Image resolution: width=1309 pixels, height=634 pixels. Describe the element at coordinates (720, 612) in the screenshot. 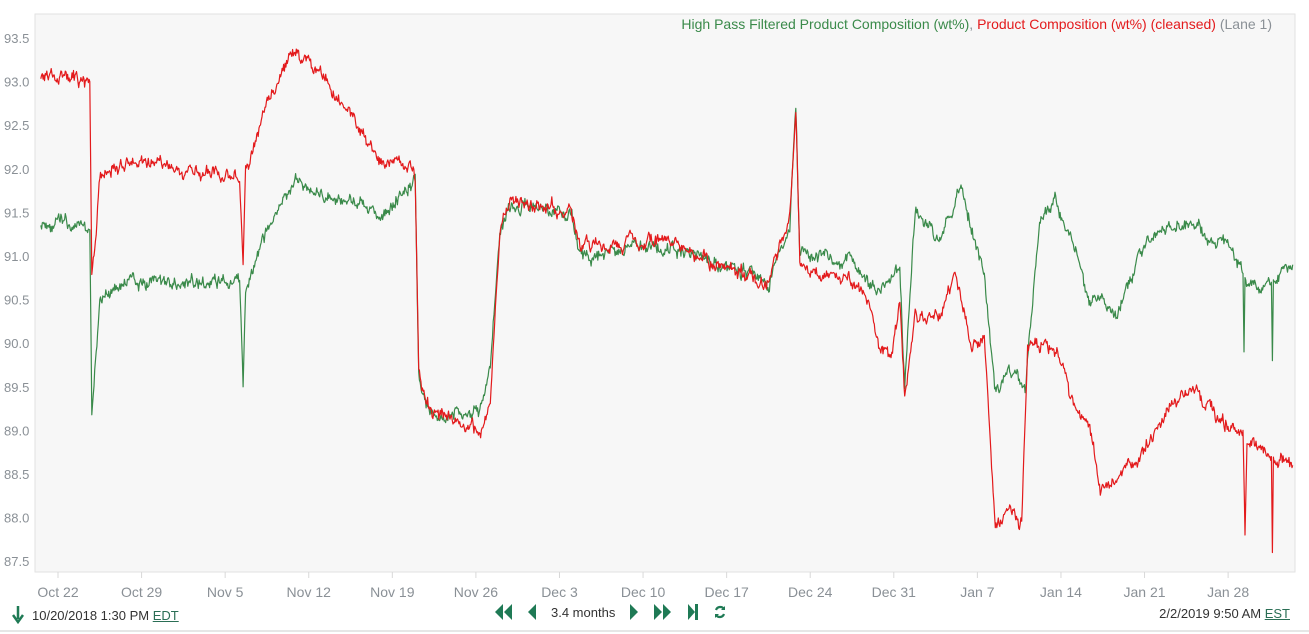

I see `refresh-icon` at that location.